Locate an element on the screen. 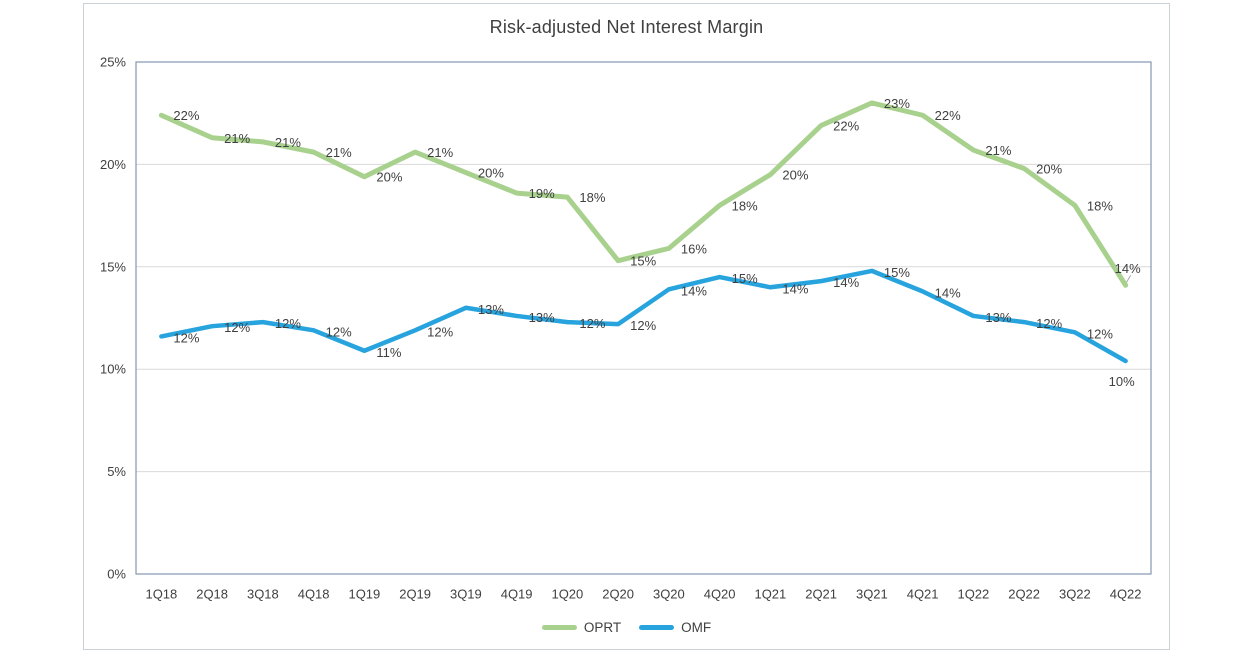 The height and width of the screenshot is (657, 1254). legend-label: OMF is located at coordinates (696, 627).